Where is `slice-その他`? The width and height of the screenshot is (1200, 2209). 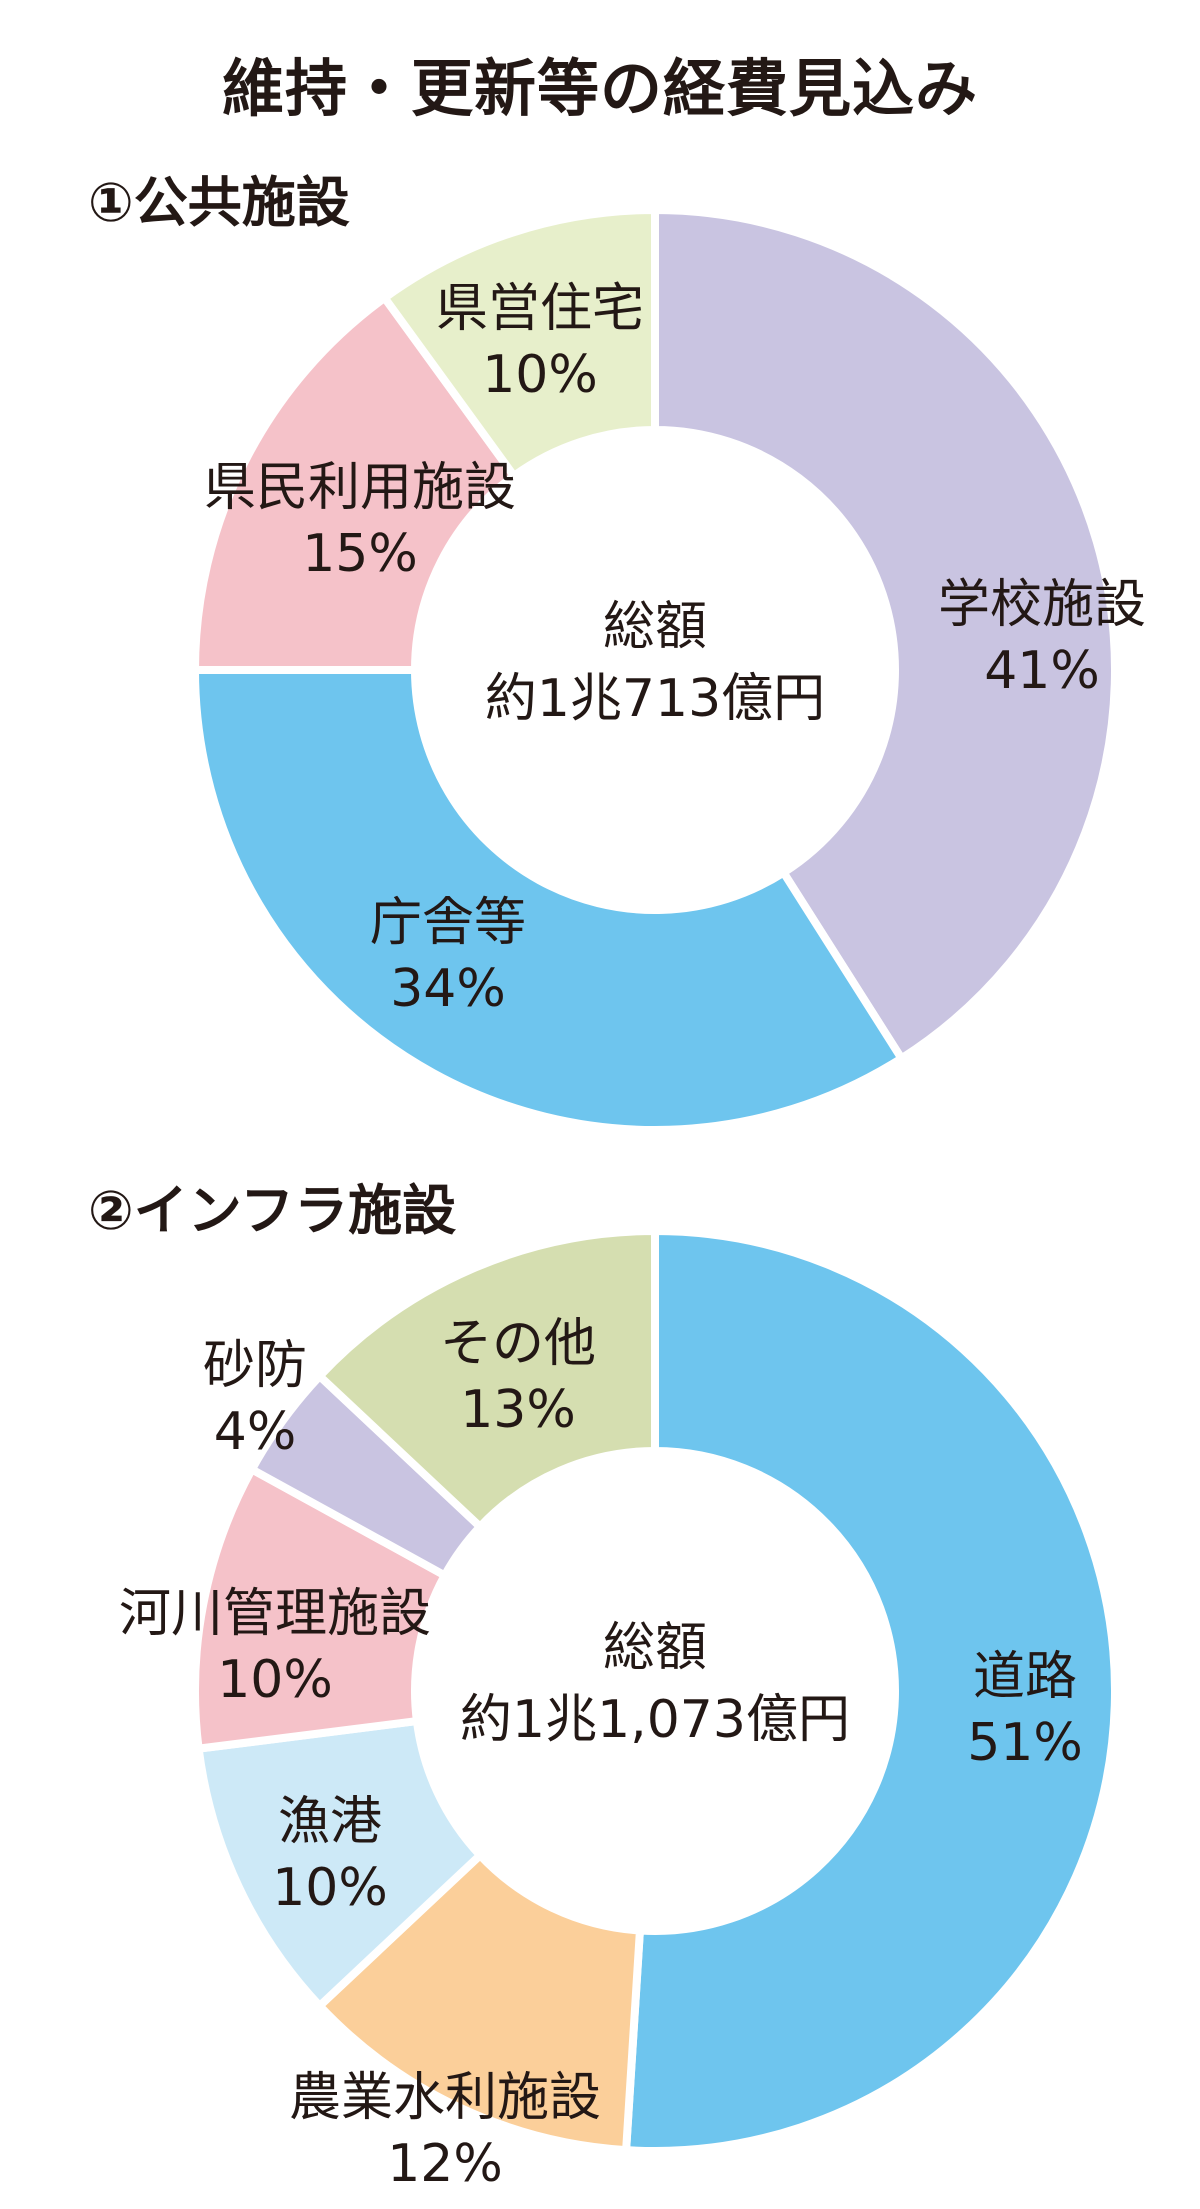
slice-その他 is located at coordinates (486, 1379).